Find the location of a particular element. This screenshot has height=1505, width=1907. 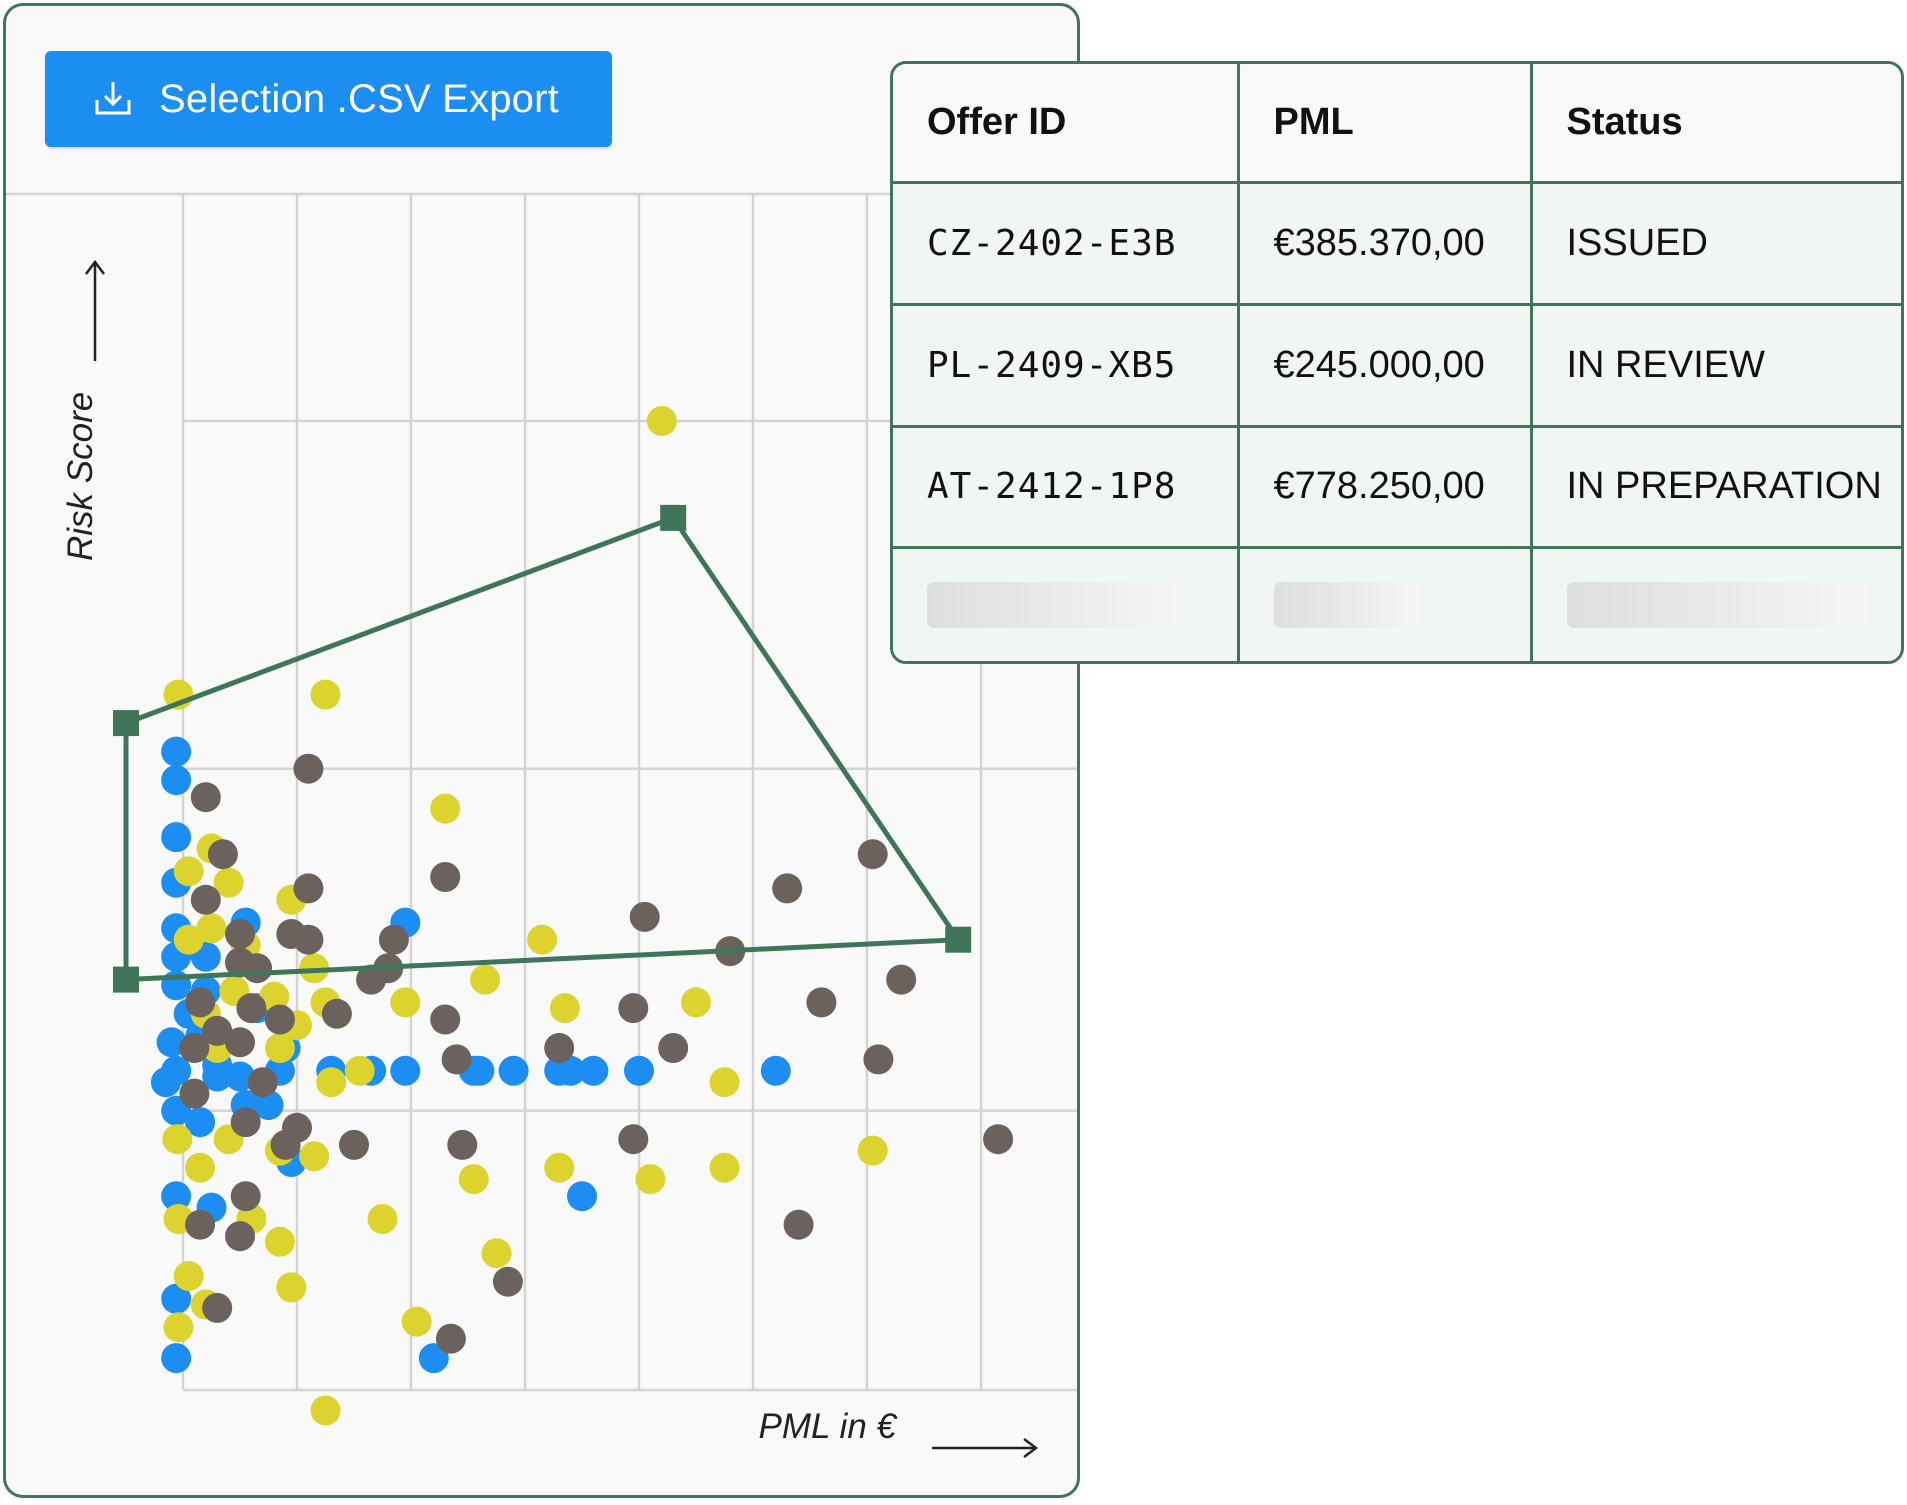

offer-id-cell: AT-2412-1P8 is located at coordinates (1066, 488).